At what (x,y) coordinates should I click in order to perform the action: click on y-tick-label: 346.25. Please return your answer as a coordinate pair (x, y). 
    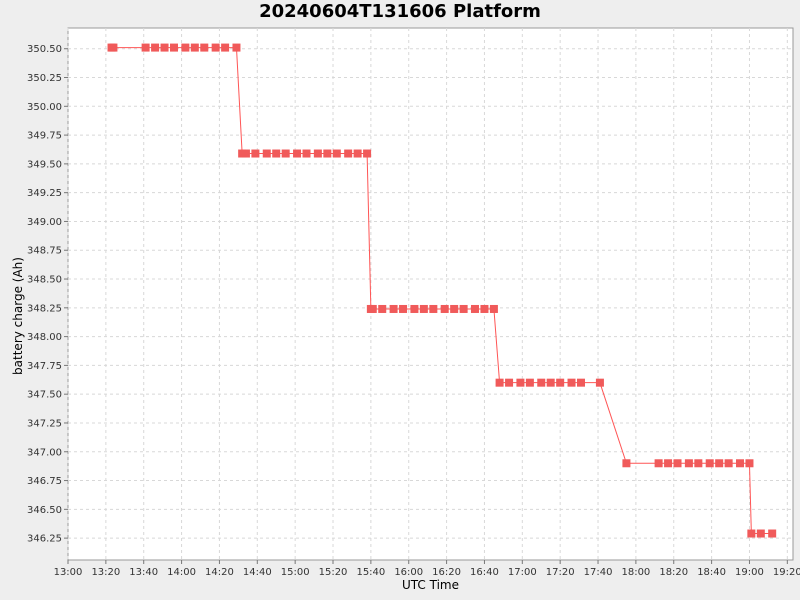
    Looking at the image, I should click on (44, 539).